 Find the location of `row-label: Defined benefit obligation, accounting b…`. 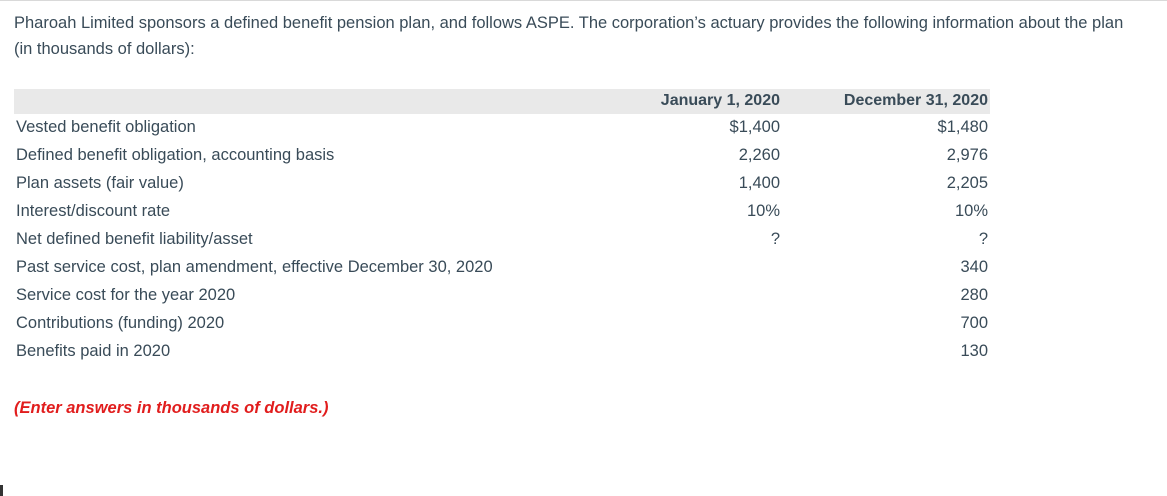

row-label: Defined benefit obligation, accounting b… is located at coordinates (175, 155).